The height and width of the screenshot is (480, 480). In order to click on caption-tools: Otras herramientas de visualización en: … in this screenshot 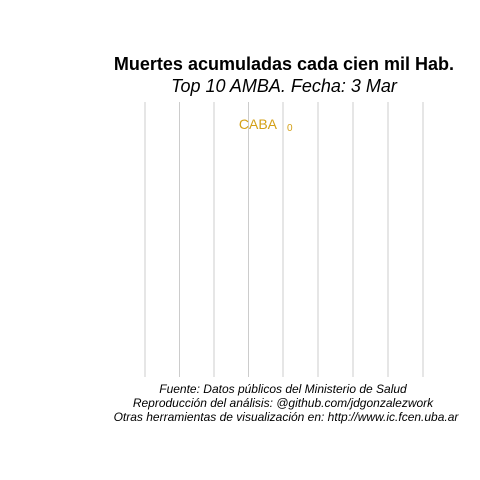, I will do `click(287, 417)`.